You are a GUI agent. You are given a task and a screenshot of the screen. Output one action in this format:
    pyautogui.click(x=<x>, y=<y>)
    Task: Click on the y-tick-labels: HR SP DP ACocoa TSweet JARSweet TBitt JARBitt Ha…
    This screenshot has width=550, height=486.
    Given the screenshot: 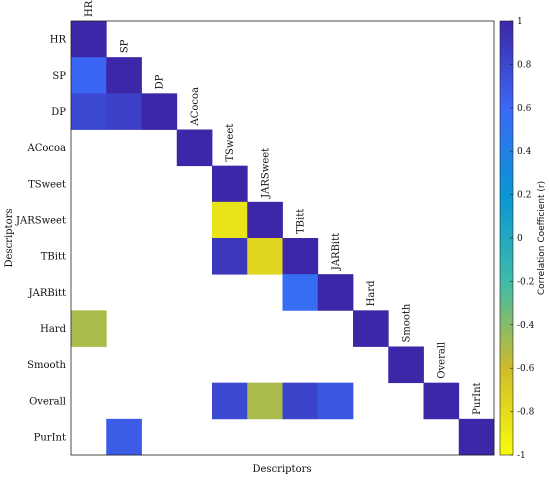 What is the action you would take?
    pyautogui.click(x=41, y=239)
    